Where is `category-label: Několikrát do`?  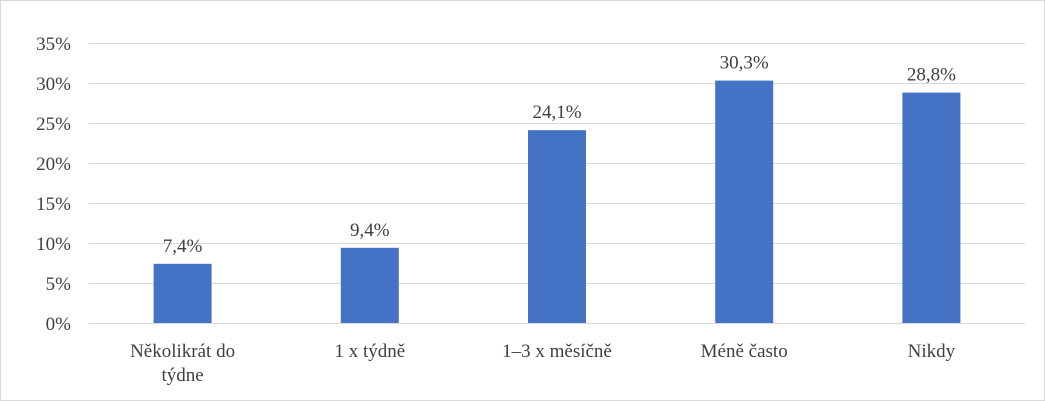 category-label: Několikrát do is located at coordinates (182, 351).